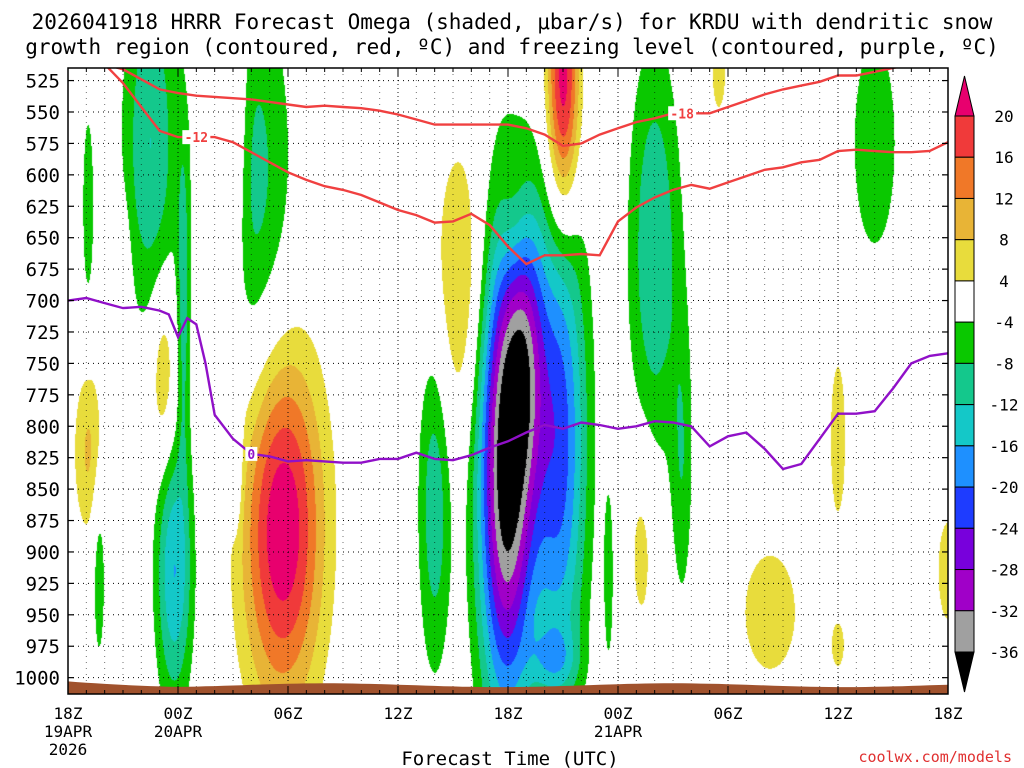  Describe the element at coordinates (43, 176) in the screenshot. I see `y-tick-label: 600` at that location.